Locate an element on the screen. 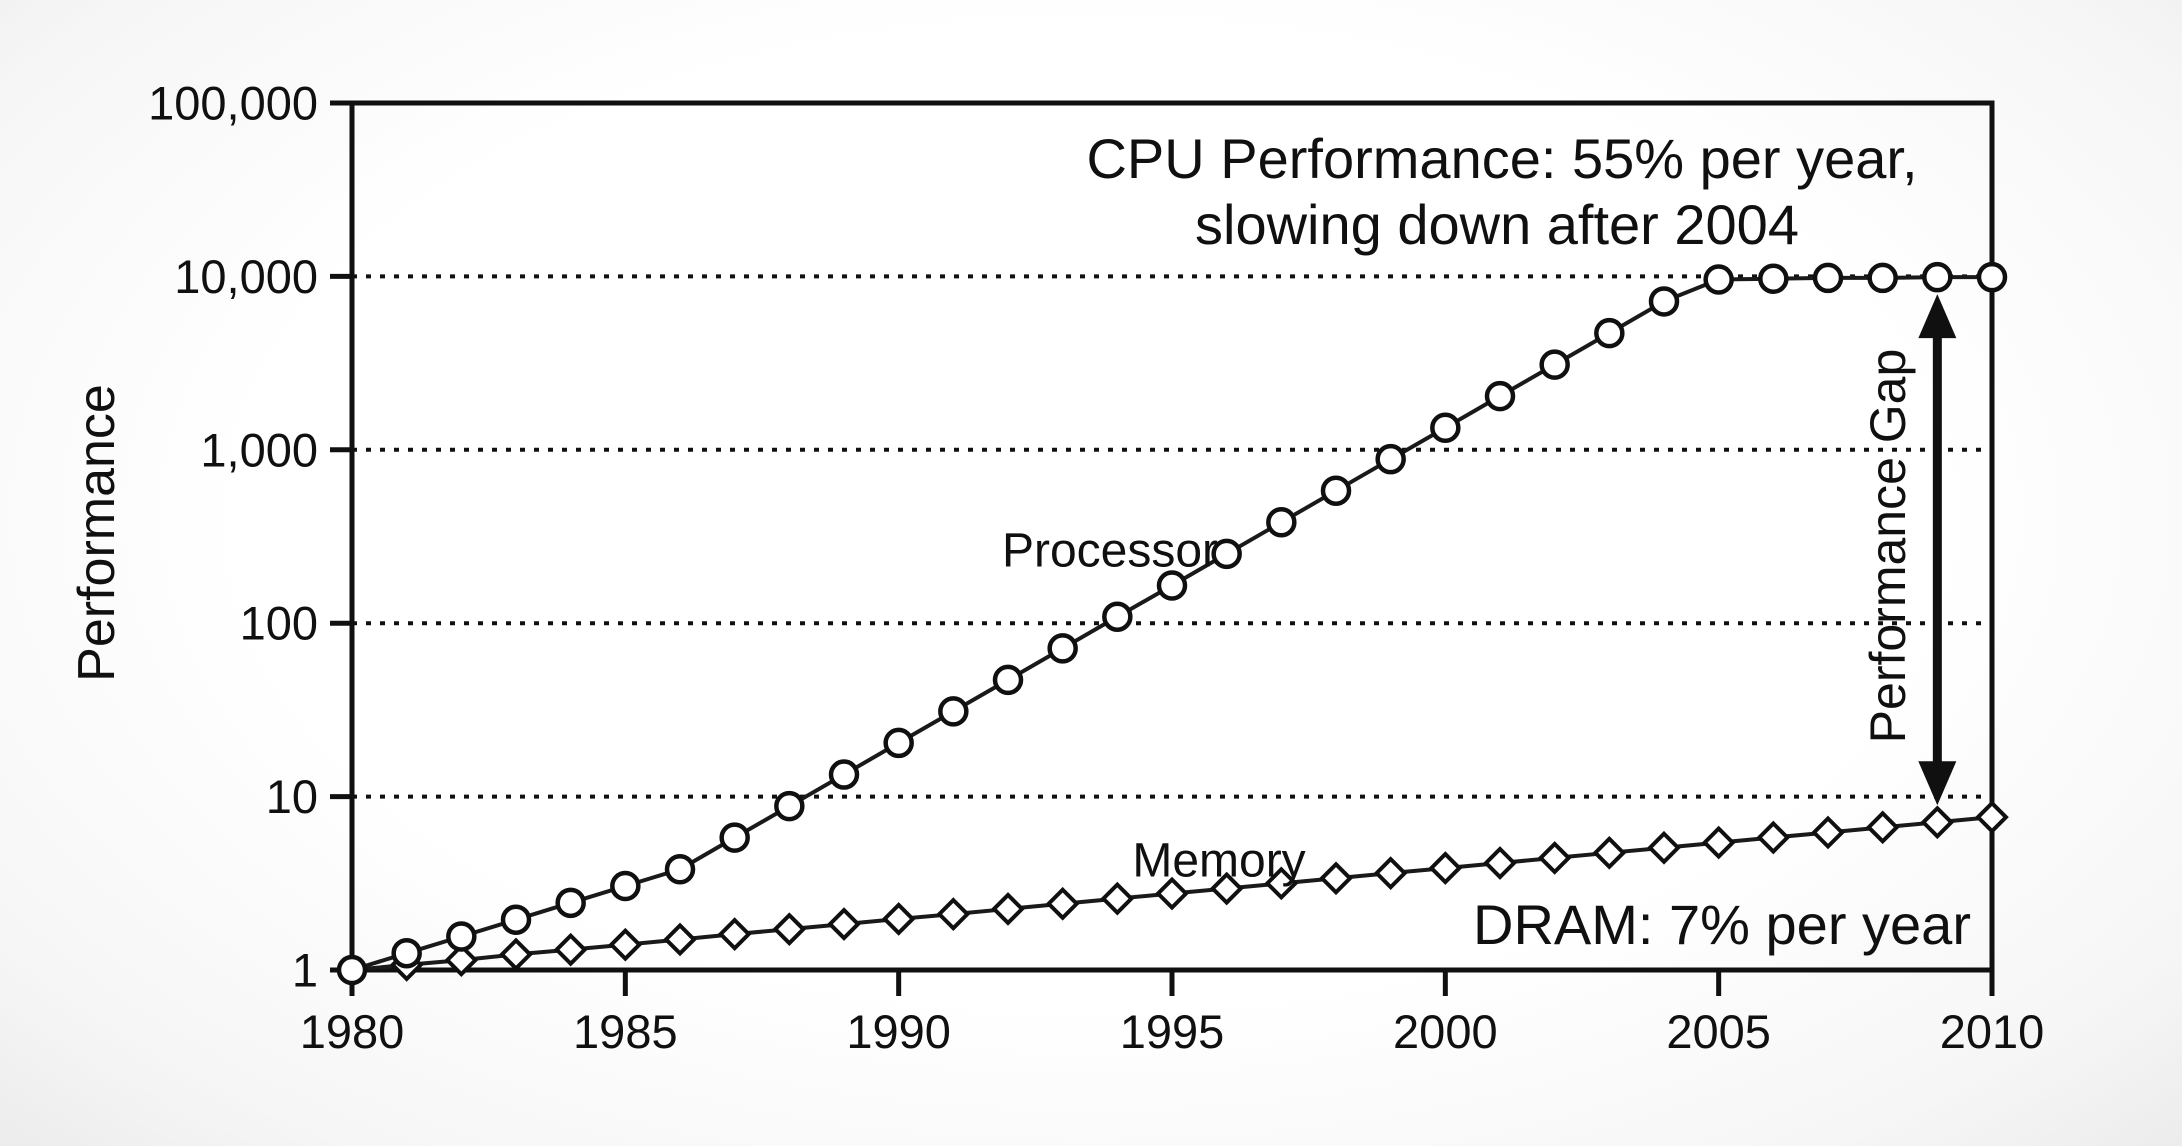  memory-series is located at coordinates (1172, 893).